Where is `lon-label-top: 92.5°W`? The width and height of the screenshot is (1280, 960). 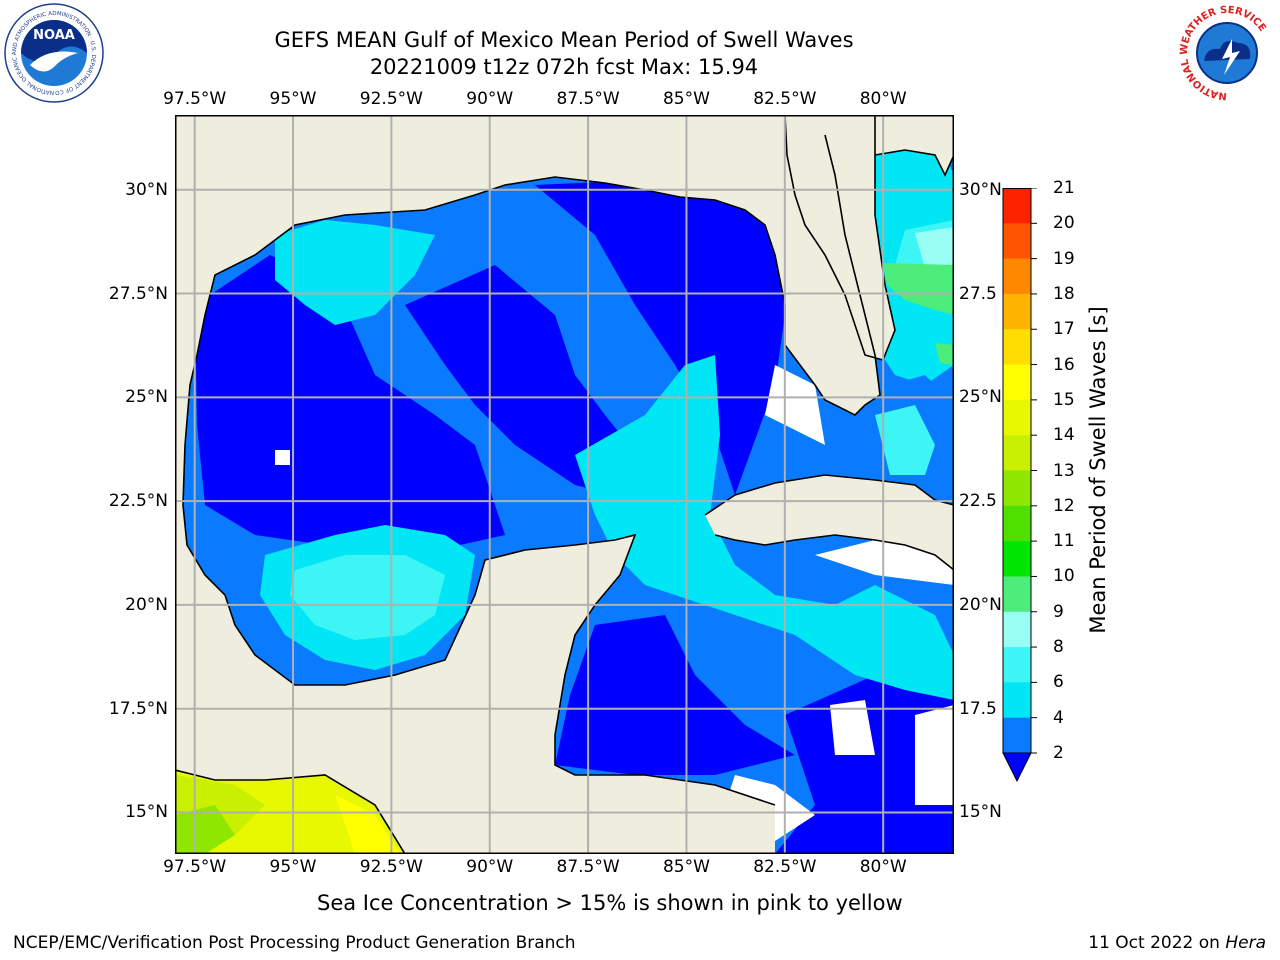
lon-label-top: 92.5°W is located at coordinates (391, 99).